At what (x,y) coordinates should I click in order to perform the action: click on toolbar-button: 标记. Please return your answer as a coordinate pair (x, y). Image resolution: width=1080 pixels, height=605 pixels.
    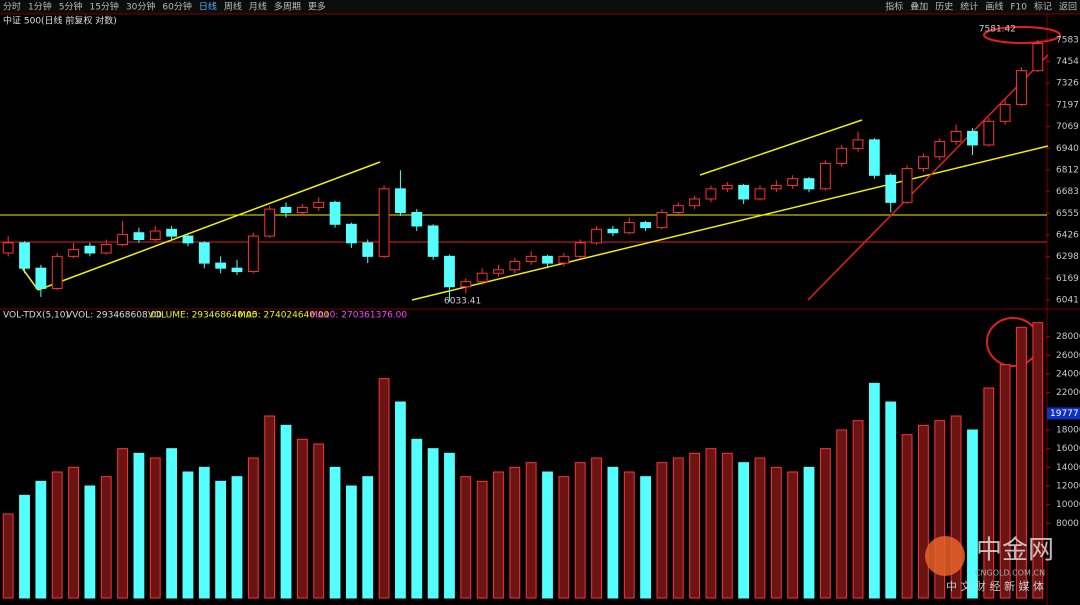
    Looking at the image, I should click on (1043, 7).